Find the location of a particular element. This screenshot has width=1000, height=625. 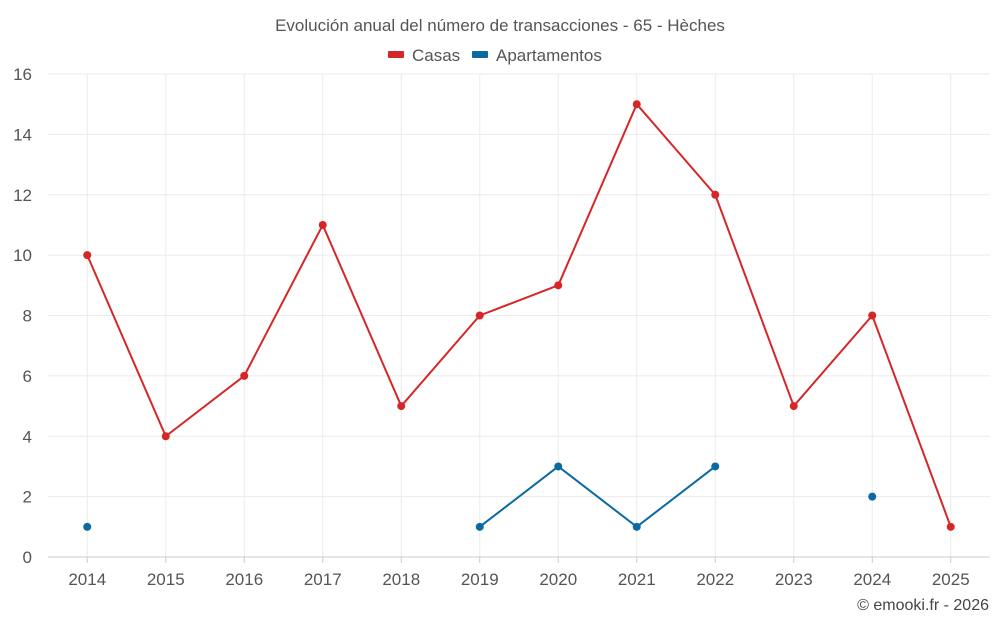

data-point-casas-2014 is located at coordinates (87, 255).